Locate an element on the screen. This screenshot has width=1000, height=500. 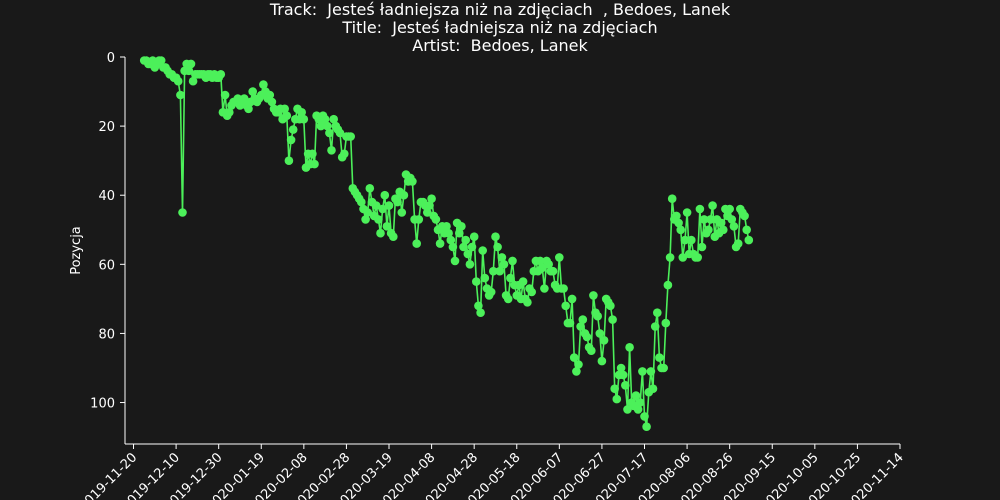
y-tick-label: 40 is located at coordinates (106, 196).